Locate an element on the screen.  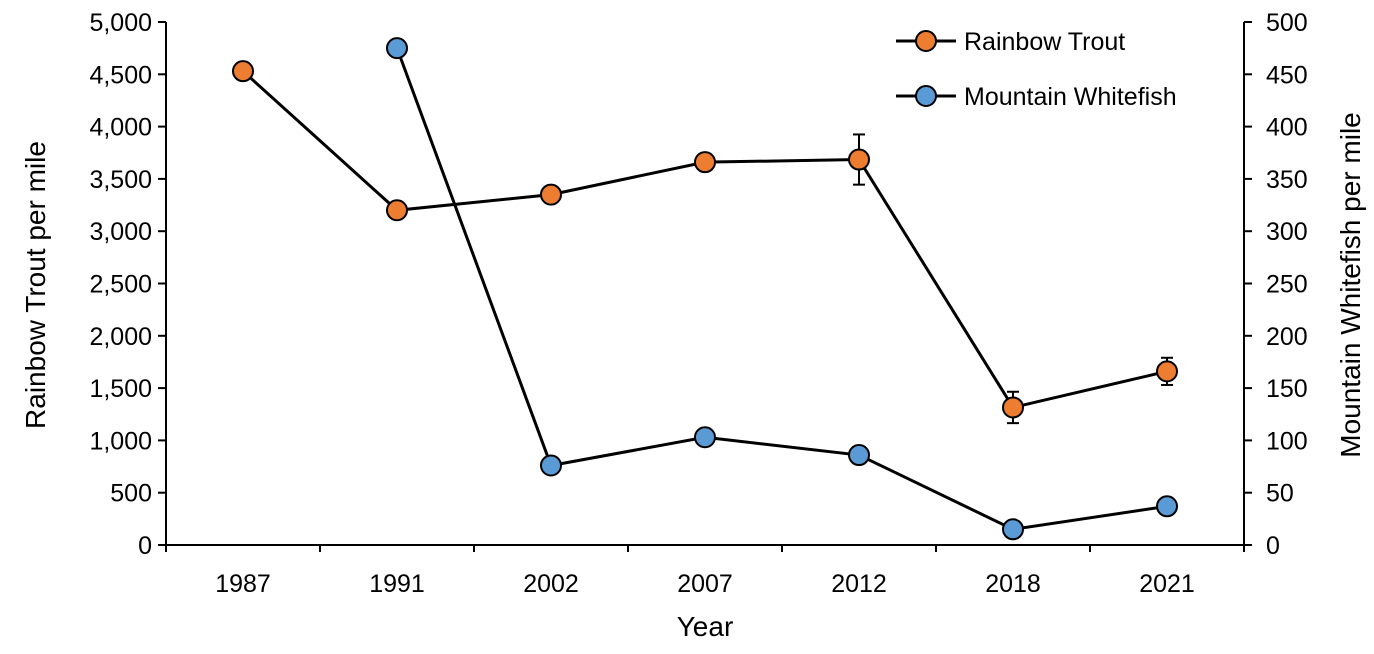
legend-item: Mountain Whitefish is located at coordinates (1036, 97).